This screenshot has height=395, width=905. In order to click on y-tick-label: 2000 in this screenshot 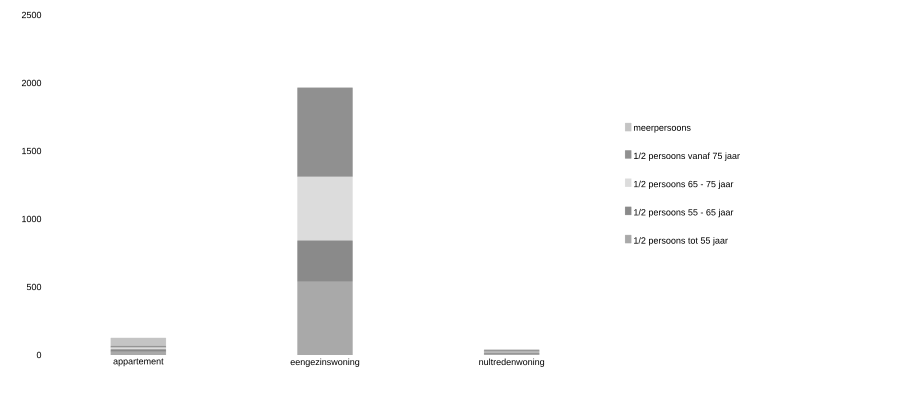, I will do `click(32, 83)`.